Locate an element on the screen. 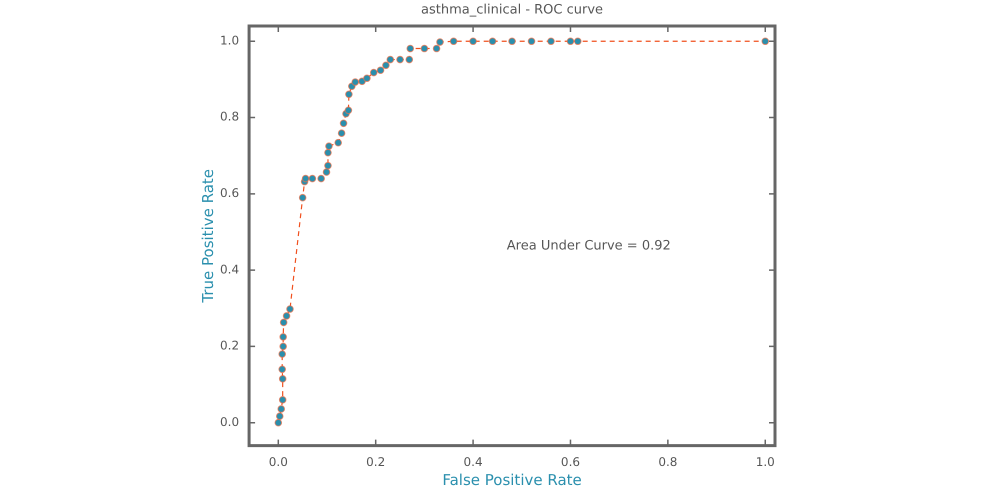 This screenshot has width=1000, height=490. x-tick-label: 0.8 is located at coordinates (668, 461).